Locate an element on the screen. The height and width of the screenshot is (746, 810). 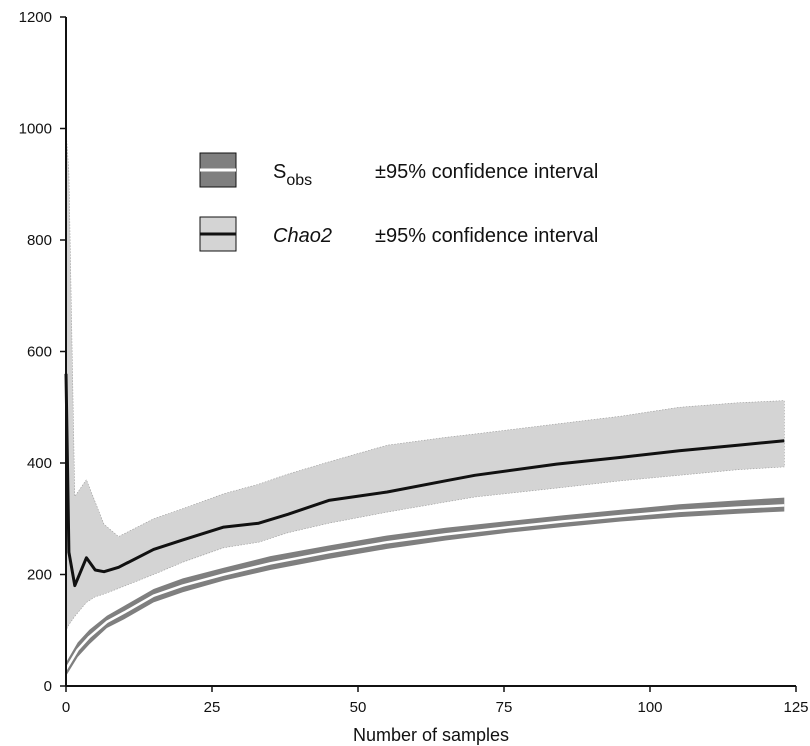
legend-item-sobs: Sobs ±95% confidence interval is located at coordinates (398, 170).